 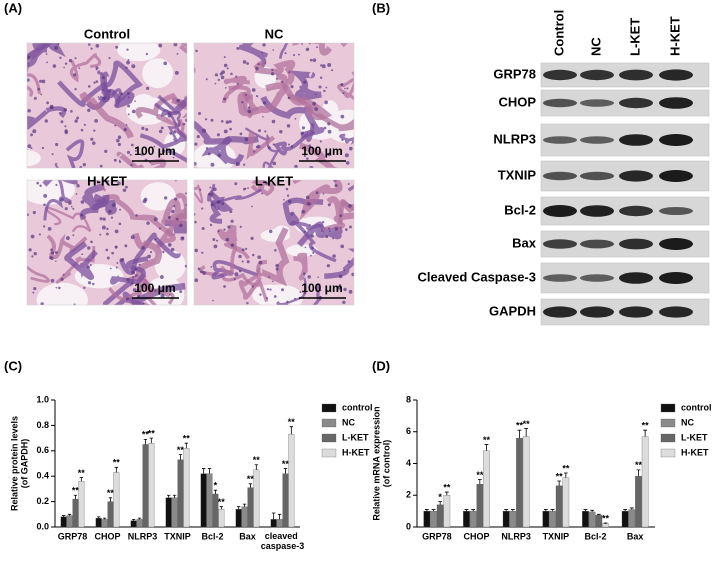 I want to click on legend-swatch, so click(x=329, y=438).